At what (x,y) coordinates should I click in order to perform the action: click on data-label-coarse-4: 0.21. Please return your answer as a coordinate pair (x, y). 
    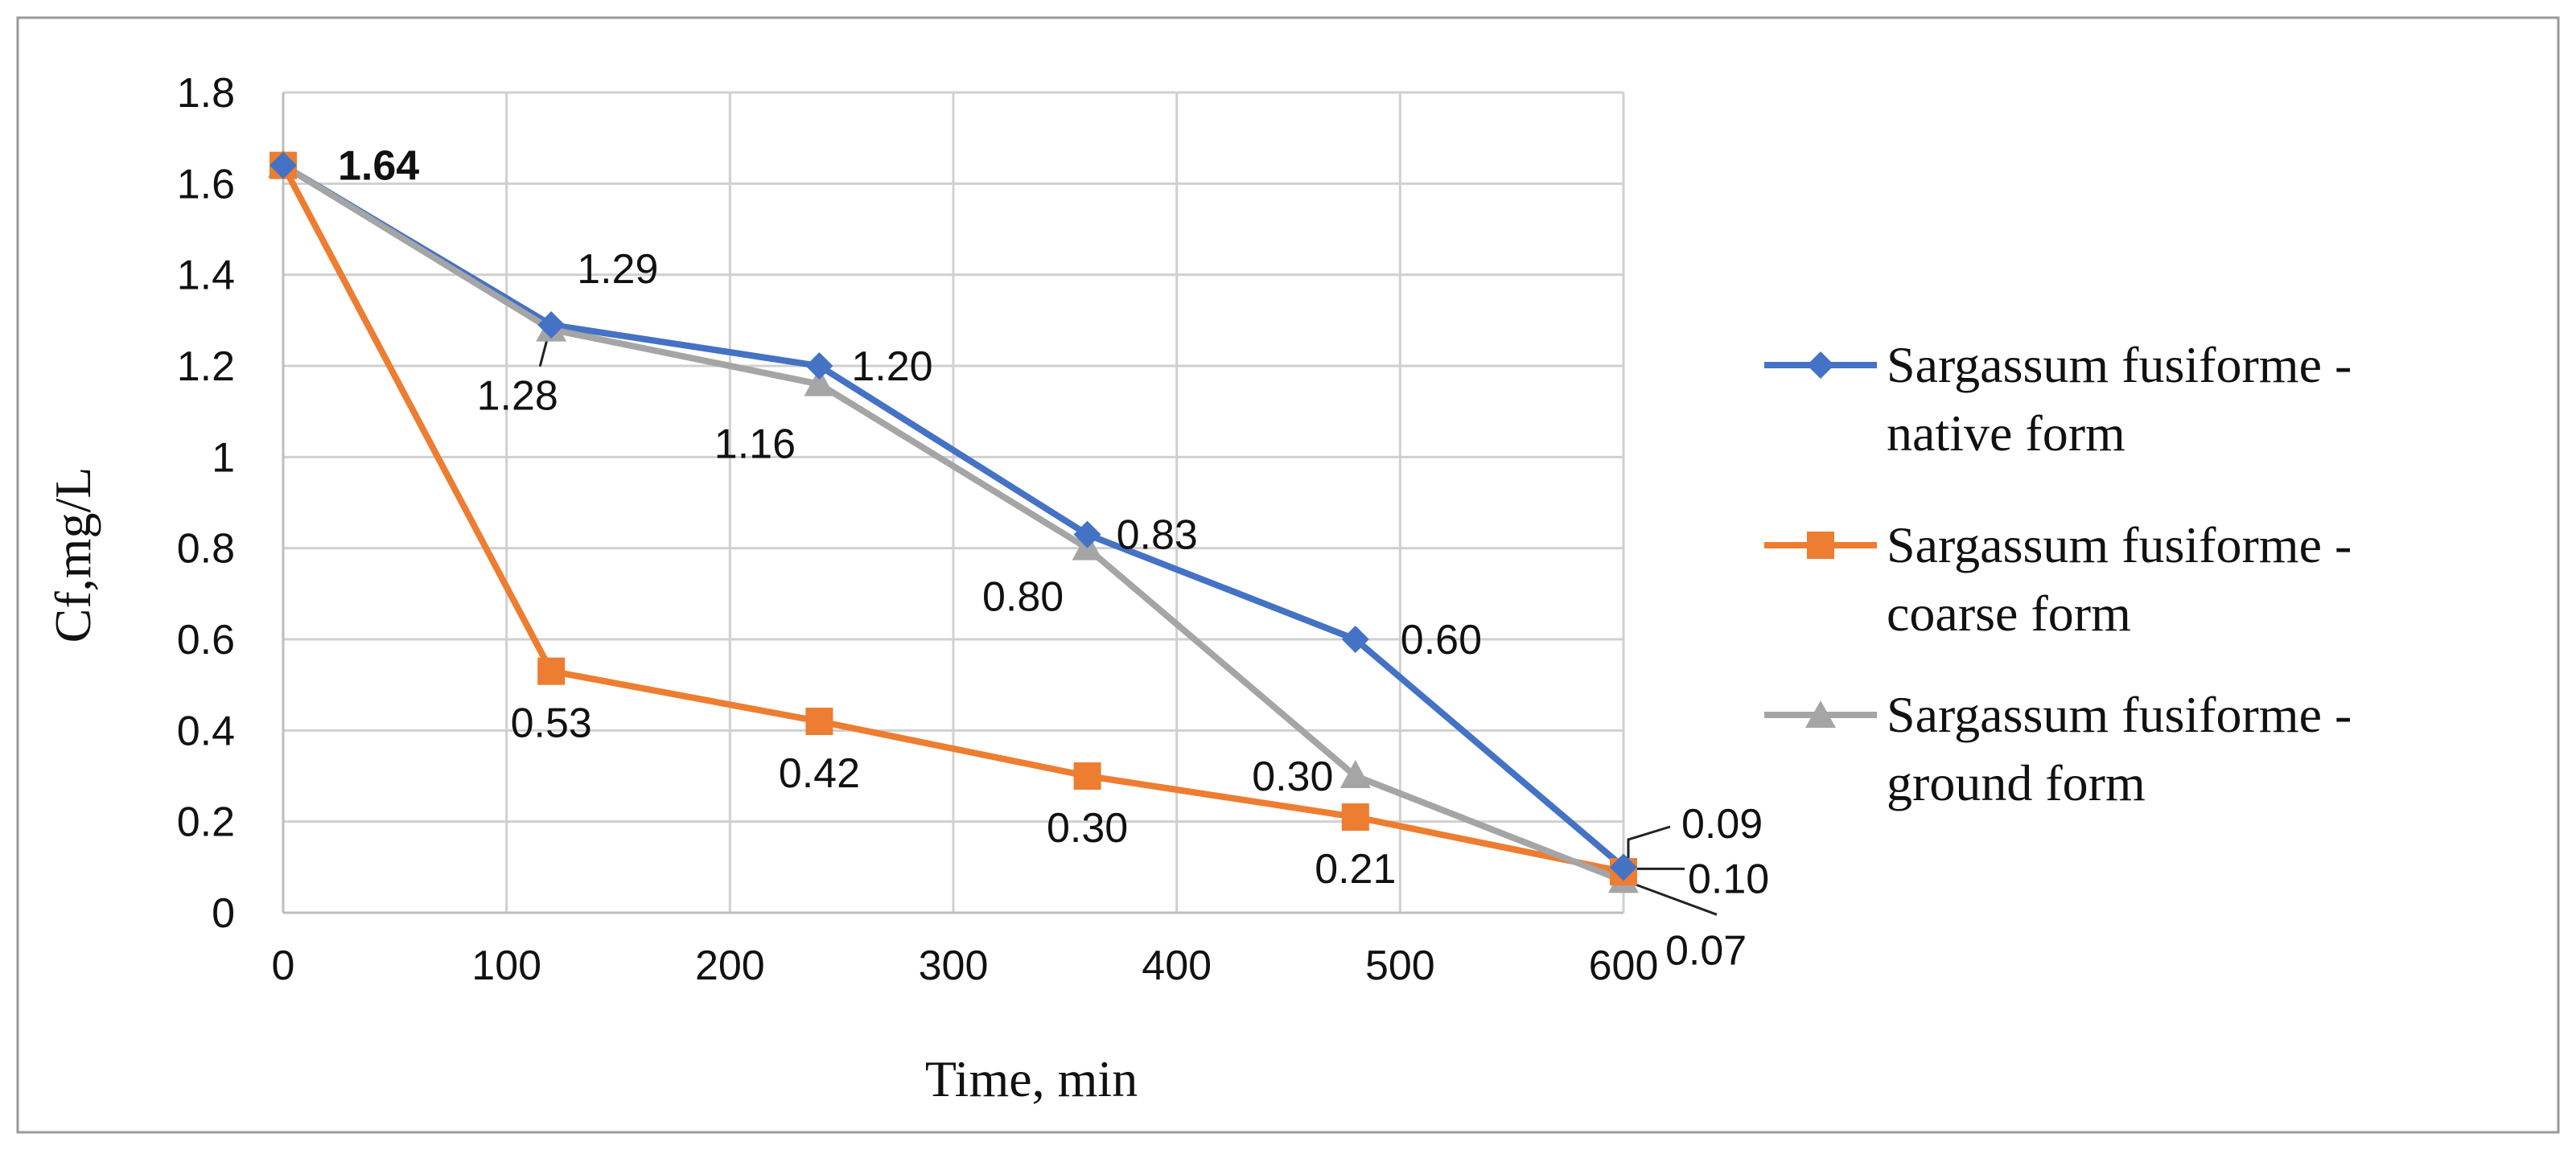
    Looking at the image, I should click on (1355, 869).